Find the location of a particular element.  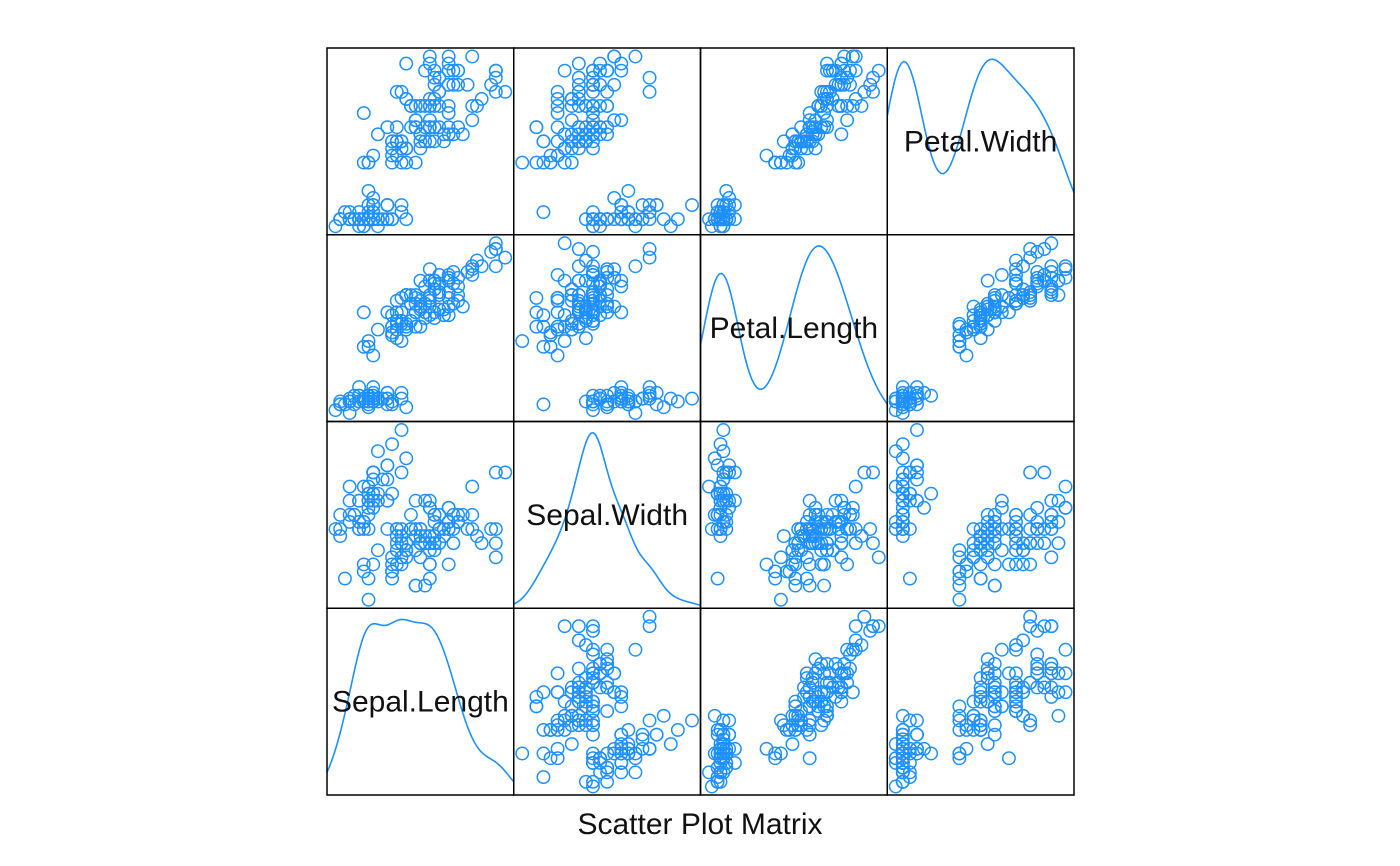

density-curve-Sepal.Length is located at coordinates (420, 700).